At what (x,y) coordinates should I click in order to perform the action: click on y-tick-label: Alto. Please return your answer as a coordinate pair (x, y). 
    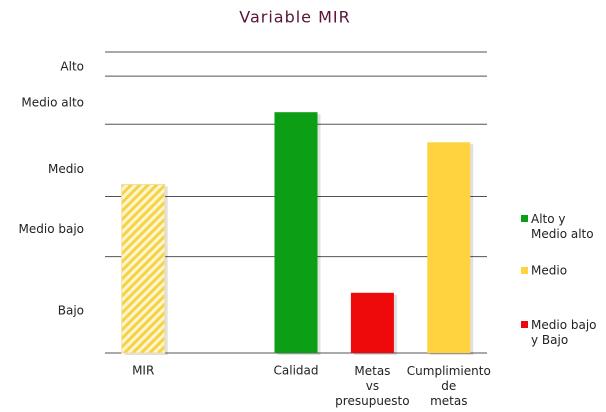
    Looking at the image, I should click on (72, 67).